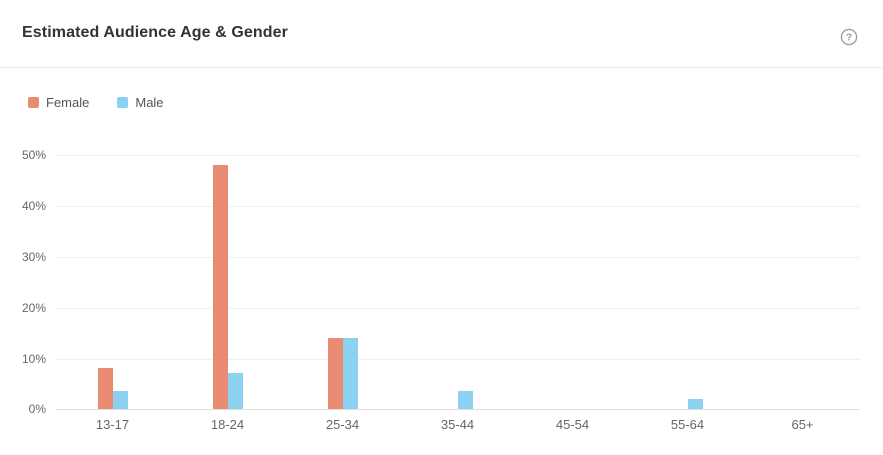 This screenshot has width=883, height=455. I want to click on legend-label: Male, so click(149, 102).